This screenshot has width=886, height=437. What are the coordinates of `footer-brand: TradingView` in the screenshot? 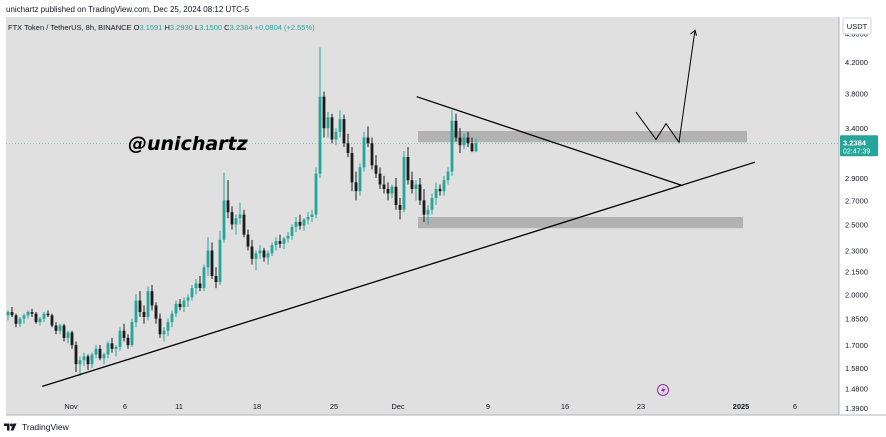 It's located at (36, 427).